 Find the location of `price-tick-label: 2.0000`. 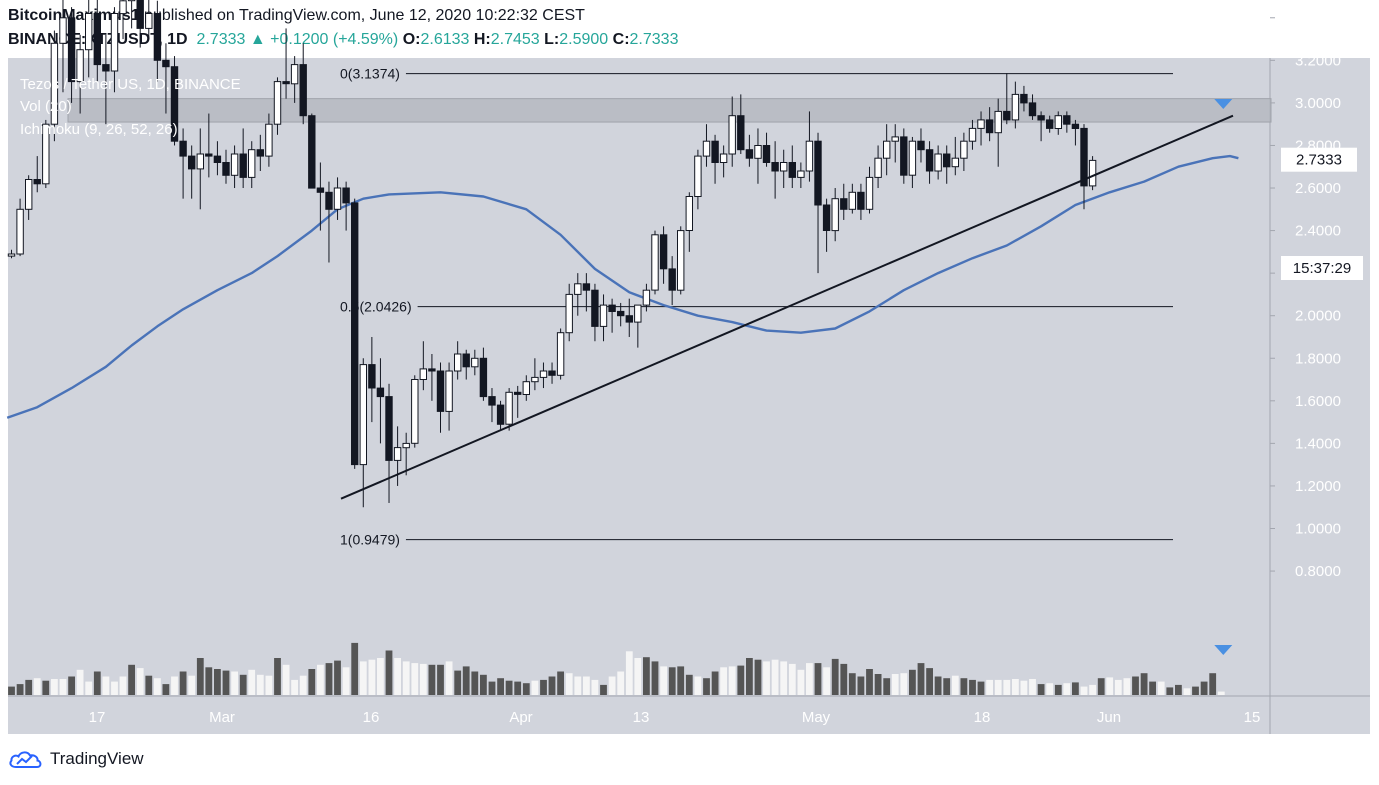

price-tick-label: 2.0000 is located at coordinates (1318, 316).